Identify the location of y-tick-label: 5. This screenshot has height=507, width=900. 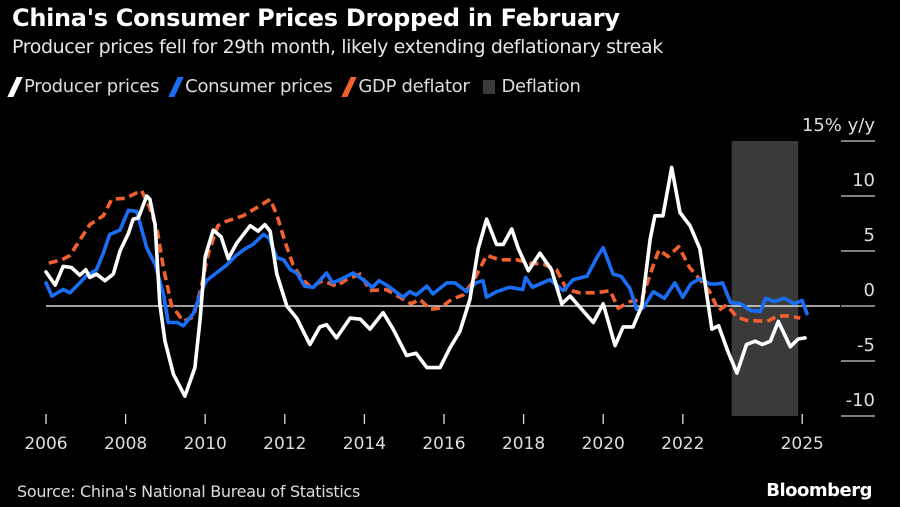
(869, 235).